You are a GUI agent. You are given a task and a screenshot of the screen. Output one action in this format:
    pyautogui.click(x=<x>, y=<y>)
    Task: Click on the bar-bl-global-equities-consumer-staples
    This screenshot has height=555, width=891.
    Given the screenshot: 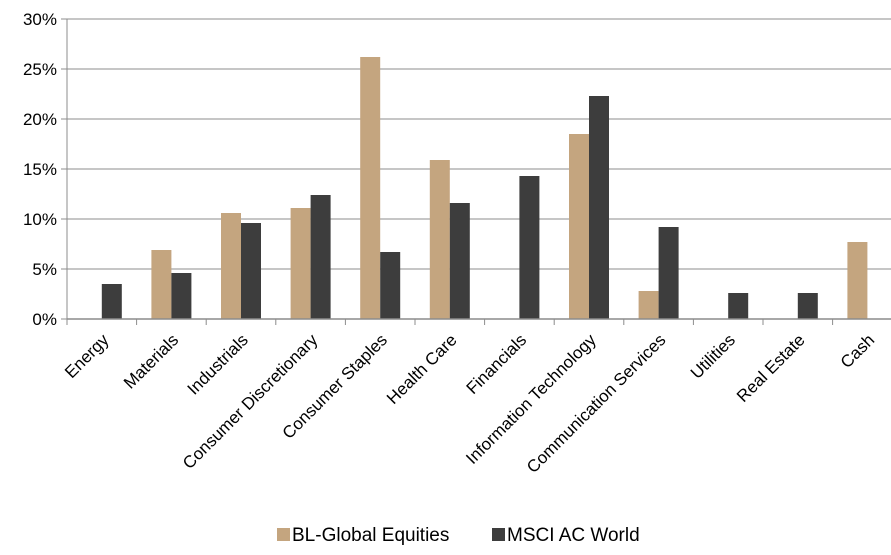 What is the action you would take?
    pyautogui.click(x=370, y=188)
    